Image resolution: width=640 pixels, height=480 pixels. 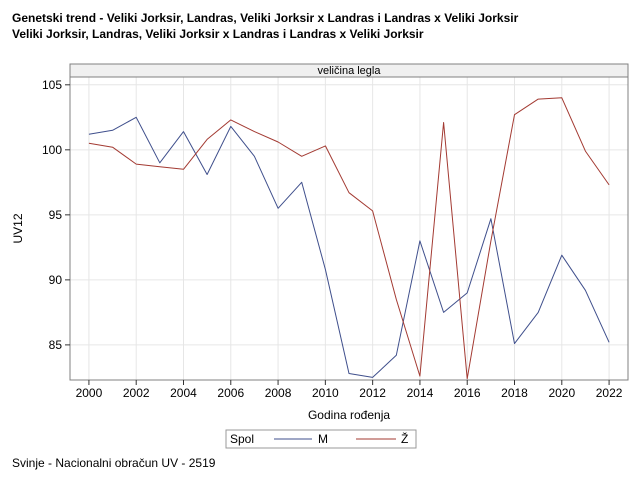 I want to click on x-tick-label: 2012, so click(x=372, y=393).